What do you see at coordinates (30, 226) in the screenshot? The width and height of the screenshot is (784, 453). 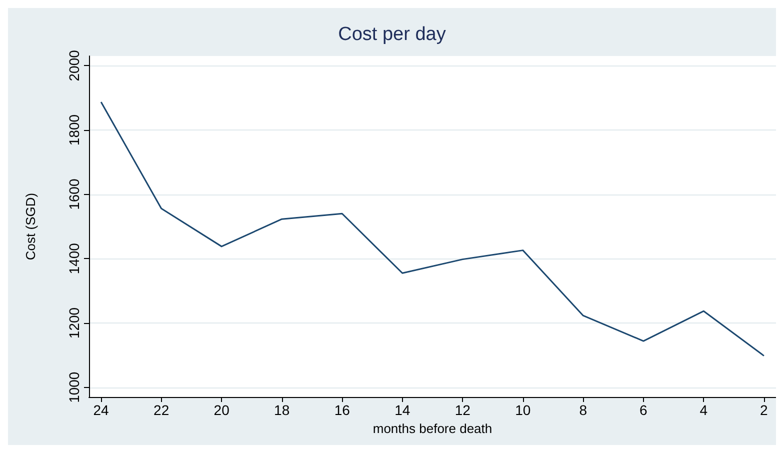 I see `y-axis-title: Cost (SGD)` at bounding box center [30, 226].